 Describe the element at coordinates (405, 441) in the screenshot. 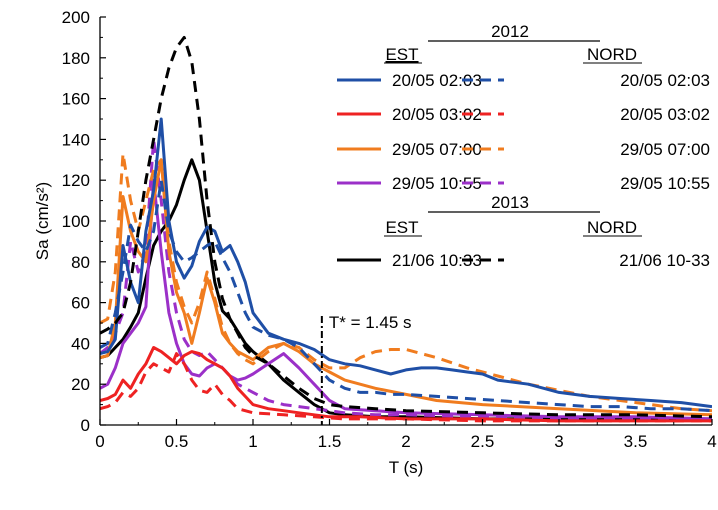

I see `x-tick-label: 2` at that location.